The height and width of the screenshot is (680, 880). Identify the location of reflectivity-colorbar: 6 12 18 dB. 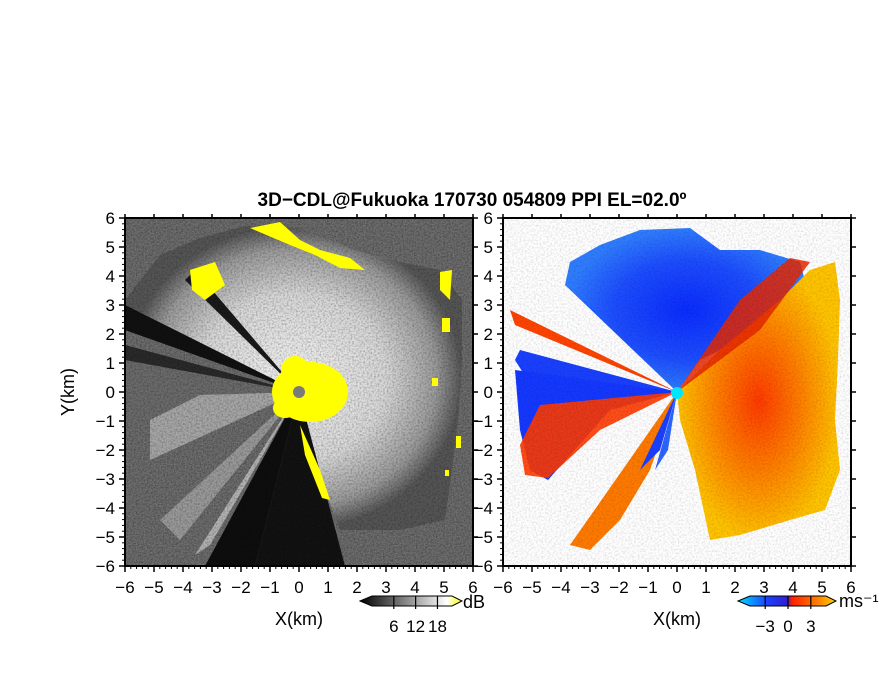
(421, 614).